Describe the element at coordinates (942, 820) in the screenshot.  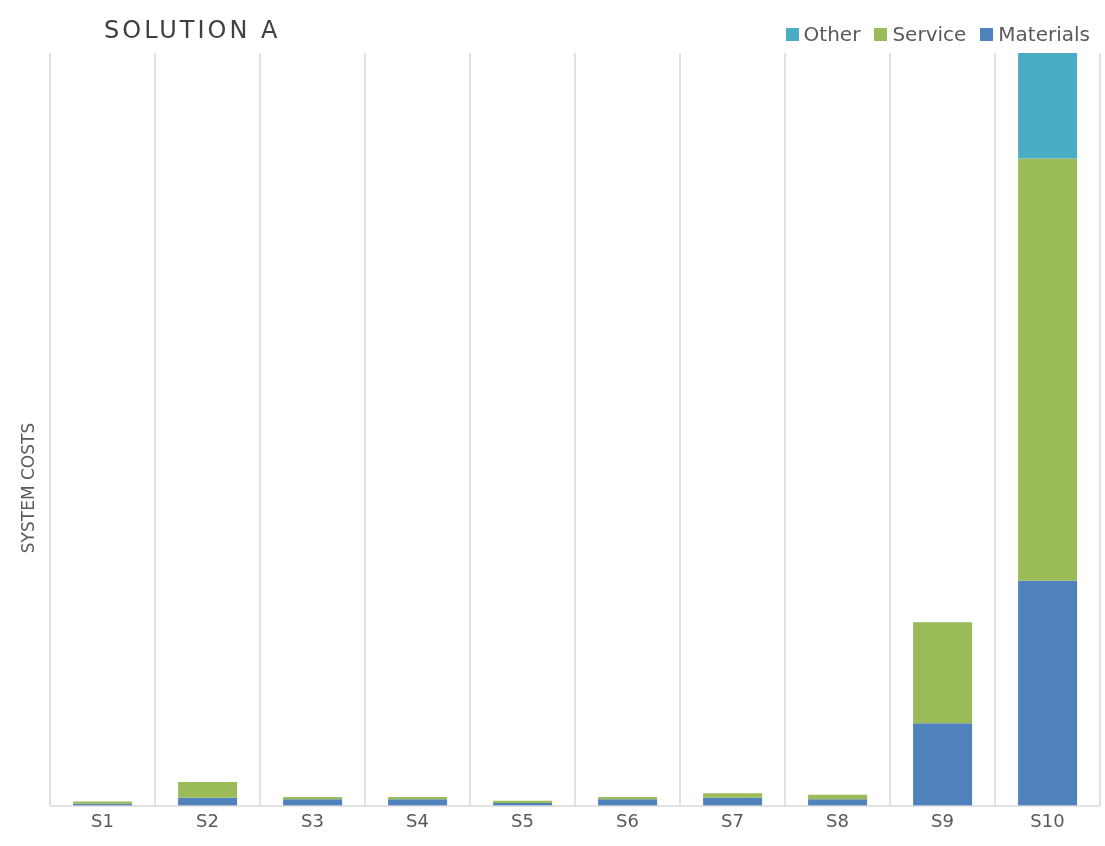
I see `x-tick-label: S9` at that location.